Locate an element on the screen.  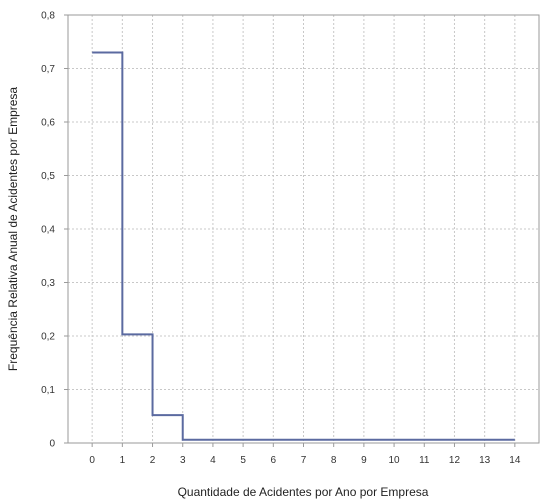
y-tick-label: 0,5 is located at coordinates (48, 176).